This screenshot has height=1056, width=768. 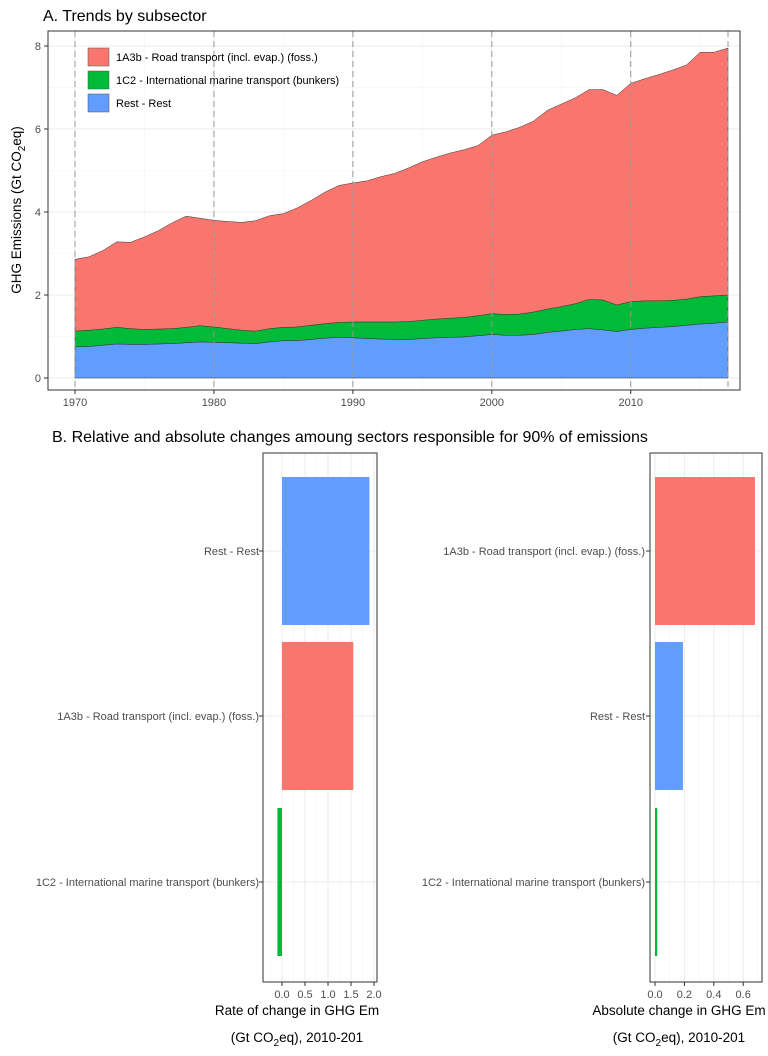 What do you see at coordinates (252, 1037) in the screenshot?
I see `panel-b0-xlabel-units-main: (Gt CO` at bounding box center [252, 1037].